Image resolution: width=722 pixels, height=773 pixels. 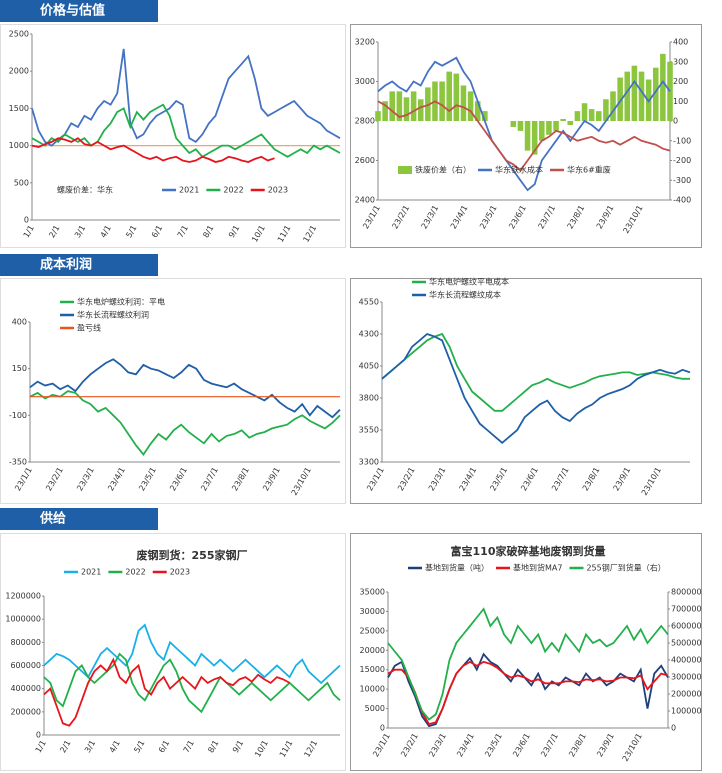 I want to click on y-tick-label: 5000, so click(x=375, y=708).